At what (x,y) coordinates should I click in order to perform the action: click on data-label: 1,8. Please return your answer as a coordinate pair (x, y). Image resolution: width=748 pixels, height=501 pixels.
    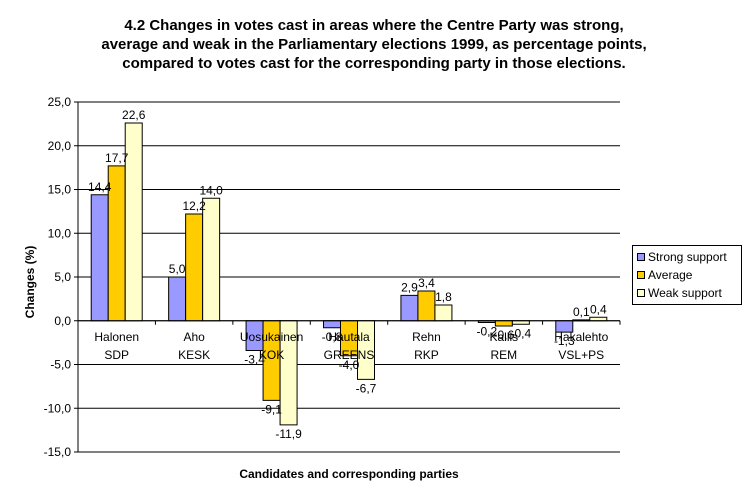
    Looking at the image, I should click on (443, 297).